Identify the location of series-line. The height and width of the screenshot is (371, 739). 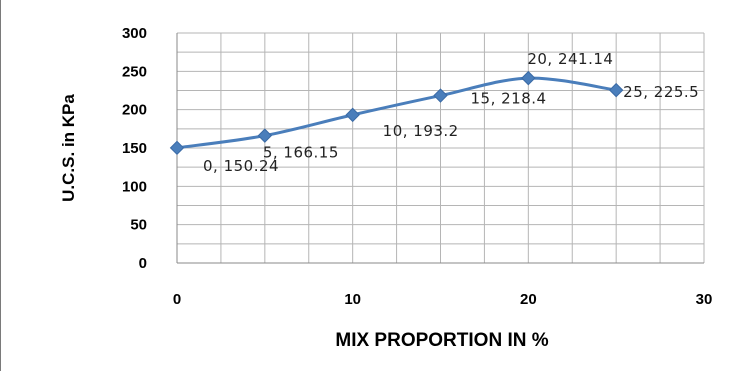
(396, 113).